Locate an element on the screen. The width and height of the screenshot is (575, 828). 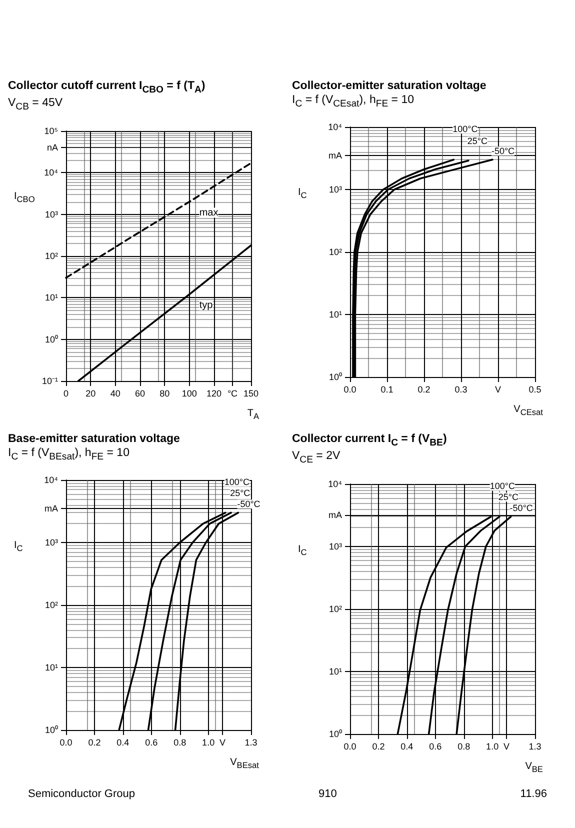
x-tick-label: 20 is located at coordinates (91, 393).